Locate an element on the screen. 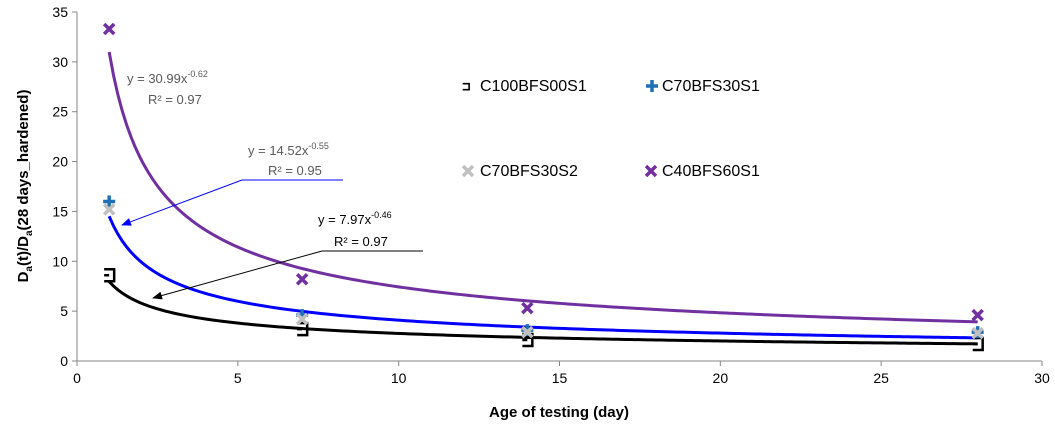 This screenshot has height=428, width=1055. x-tick-label: 5 is located at coordinates (238, 378).